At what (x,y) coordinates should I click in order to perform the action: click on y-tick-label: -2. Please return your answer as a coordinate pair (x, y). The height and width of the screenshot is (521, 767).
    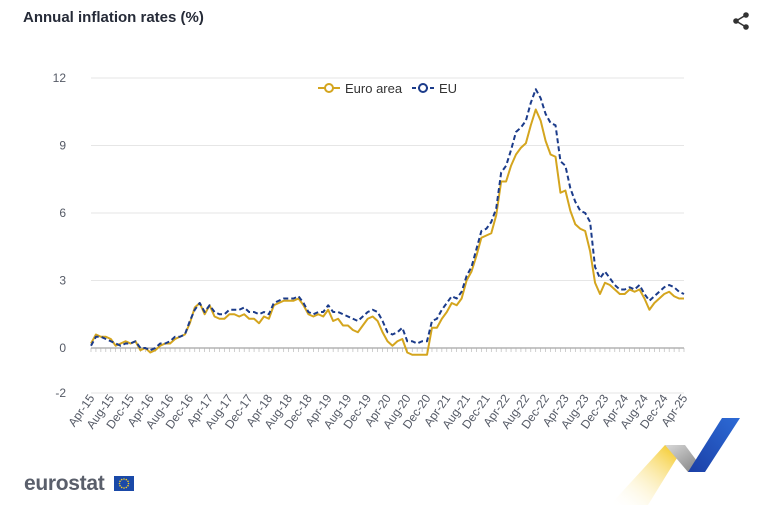
    Looking at the image, I should click on (60, 393).